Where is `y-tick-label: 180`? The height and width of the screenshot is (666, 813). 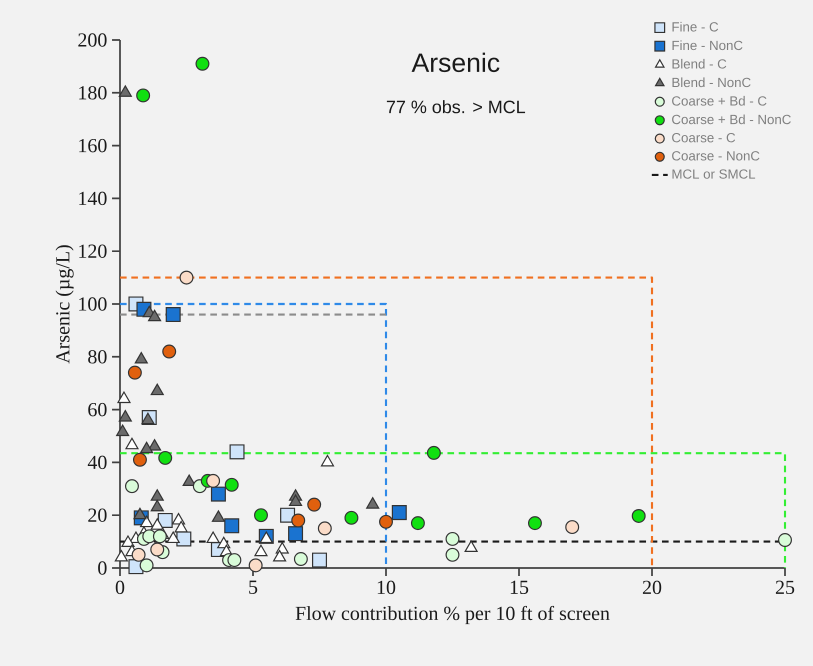
y-tick-label: 180 is located at coordinates (93, 93).